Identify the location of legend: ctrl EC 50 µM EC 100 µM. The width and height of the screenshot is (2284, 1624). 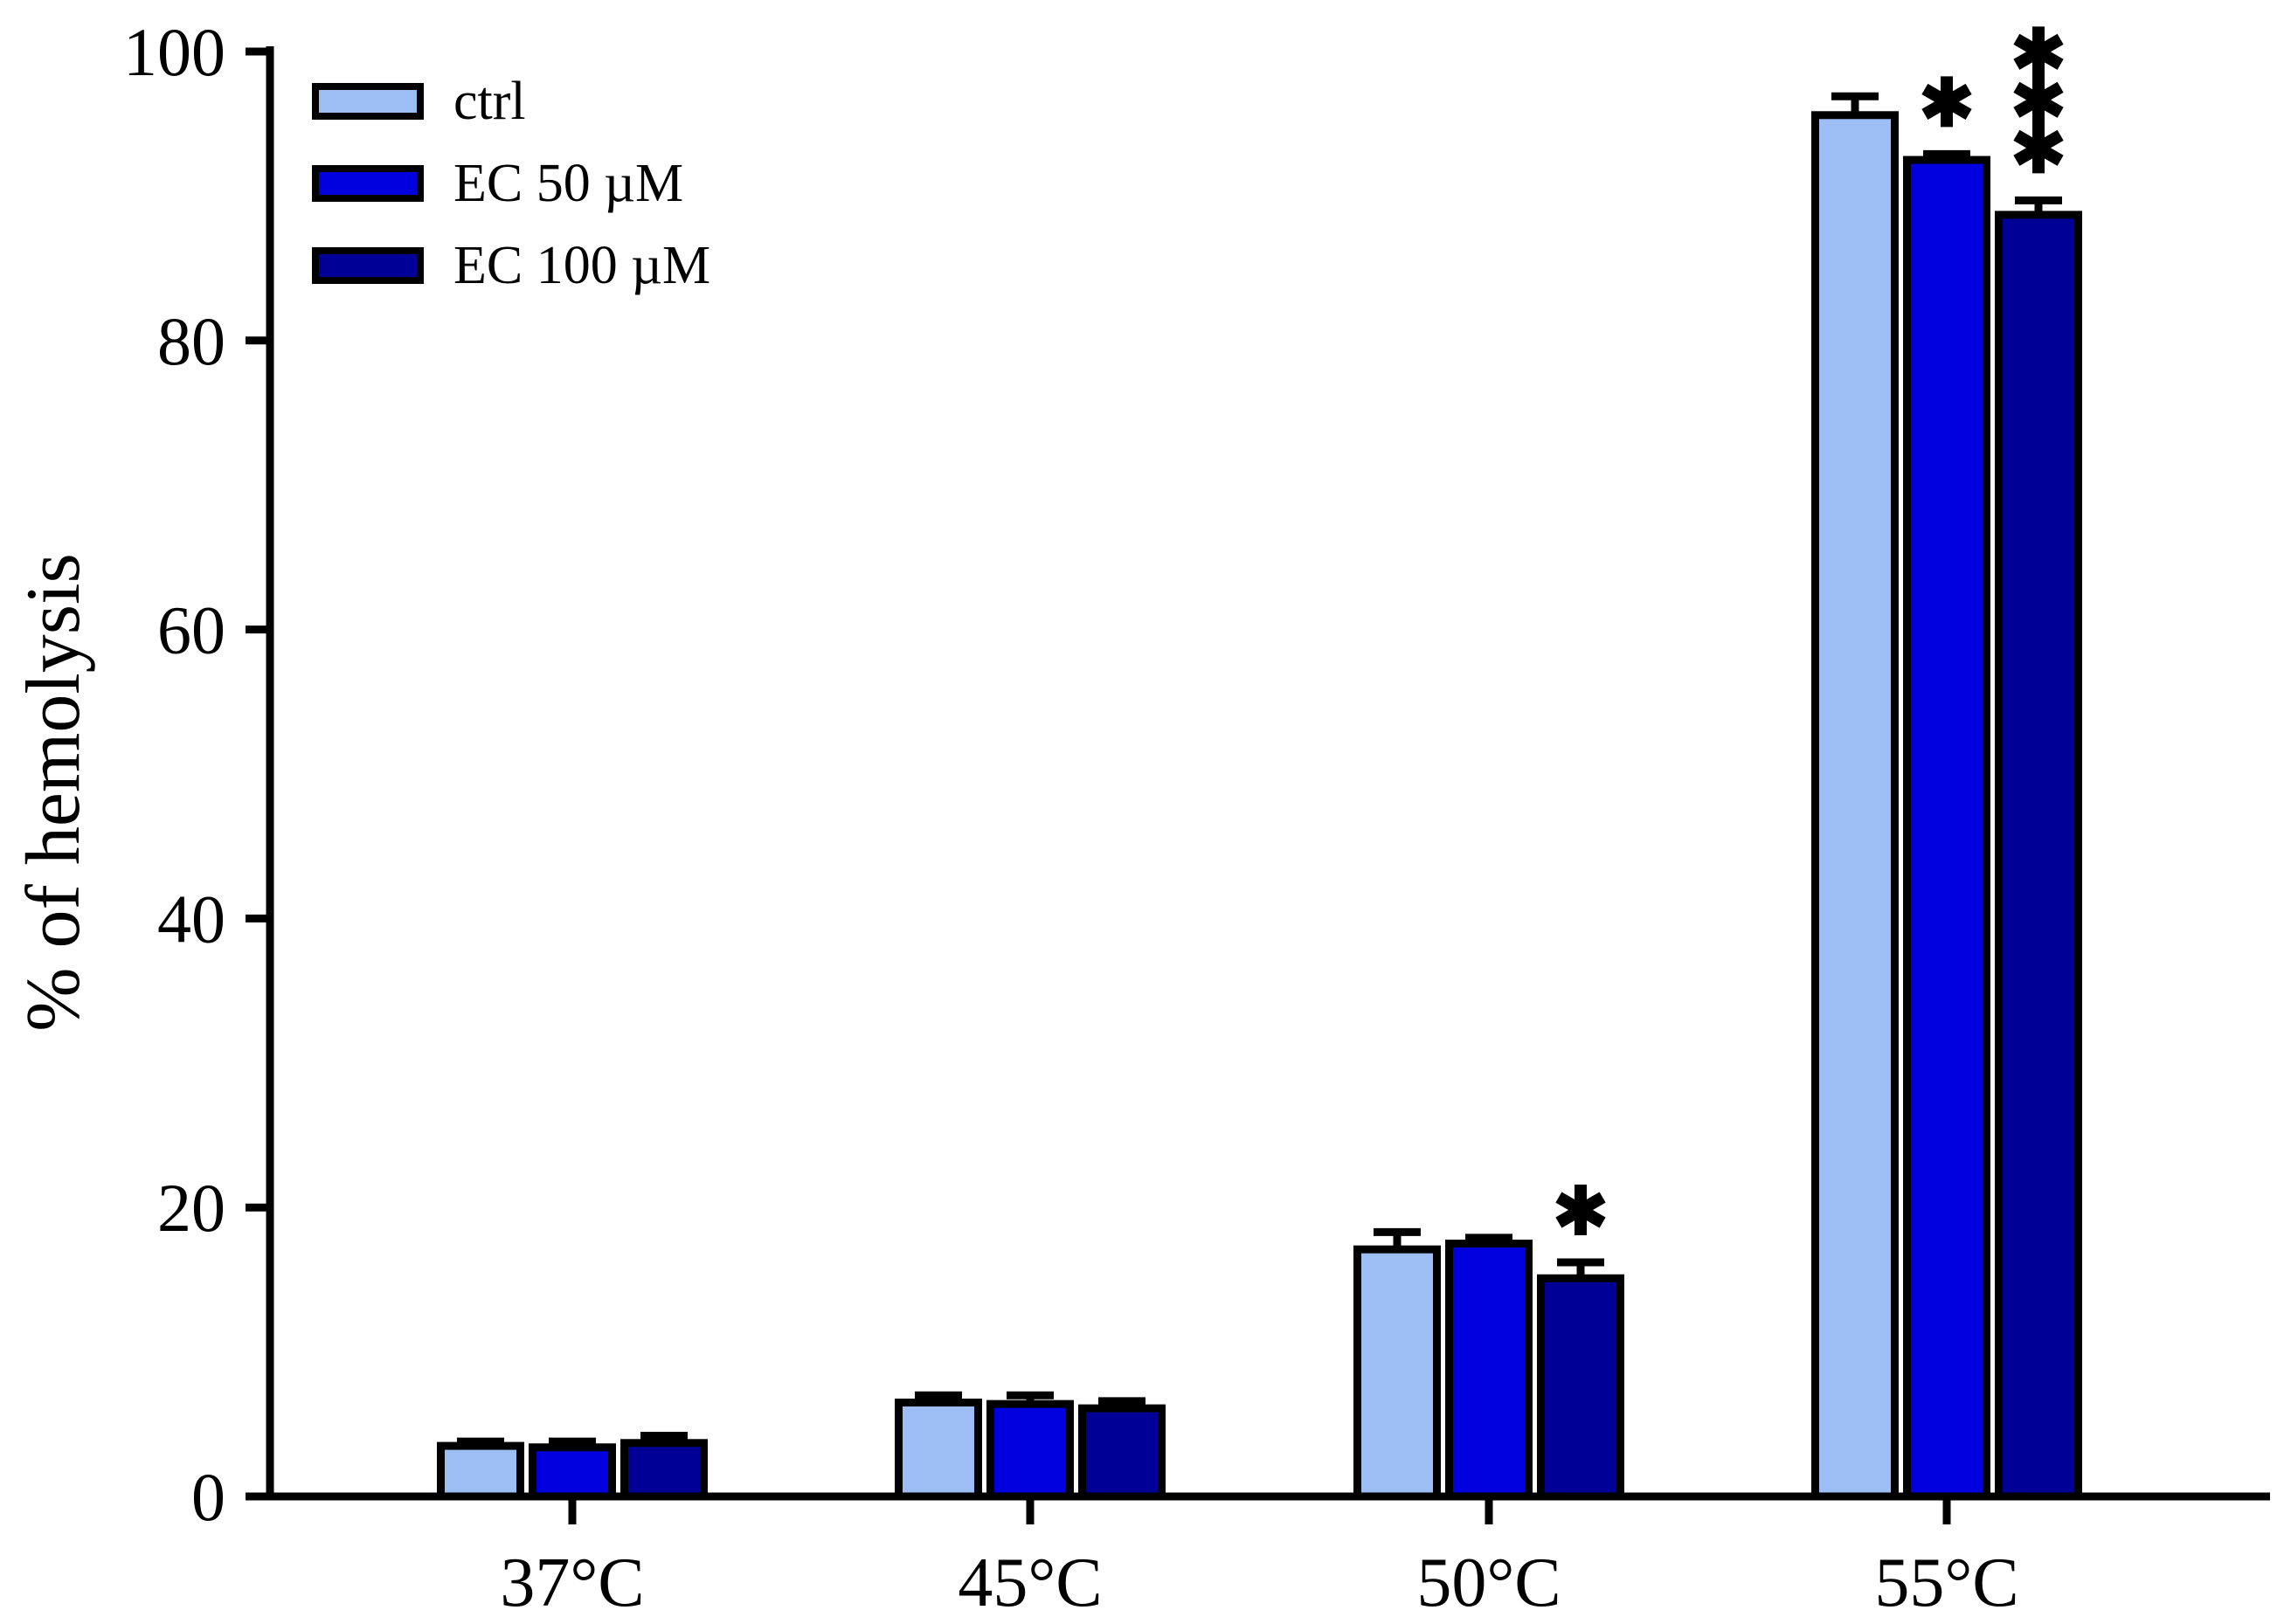
(511, 201).